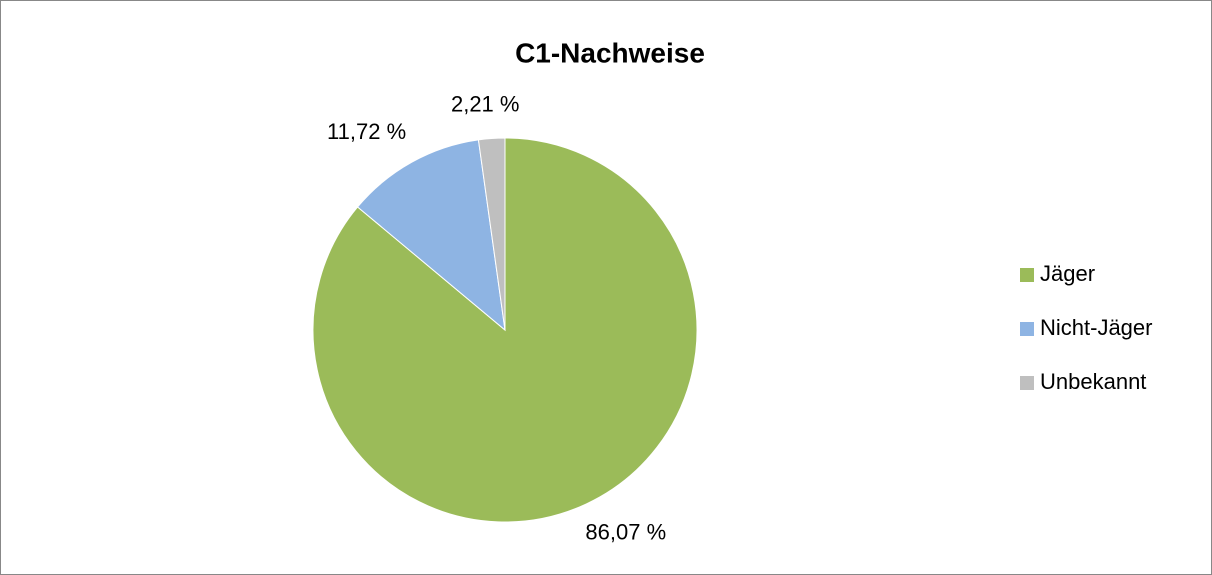  What do you see at coordinates (1096, 327) in the screenshot?
I see `legend-label: Nicht-Jäger` at bounding box center [1096, 327].